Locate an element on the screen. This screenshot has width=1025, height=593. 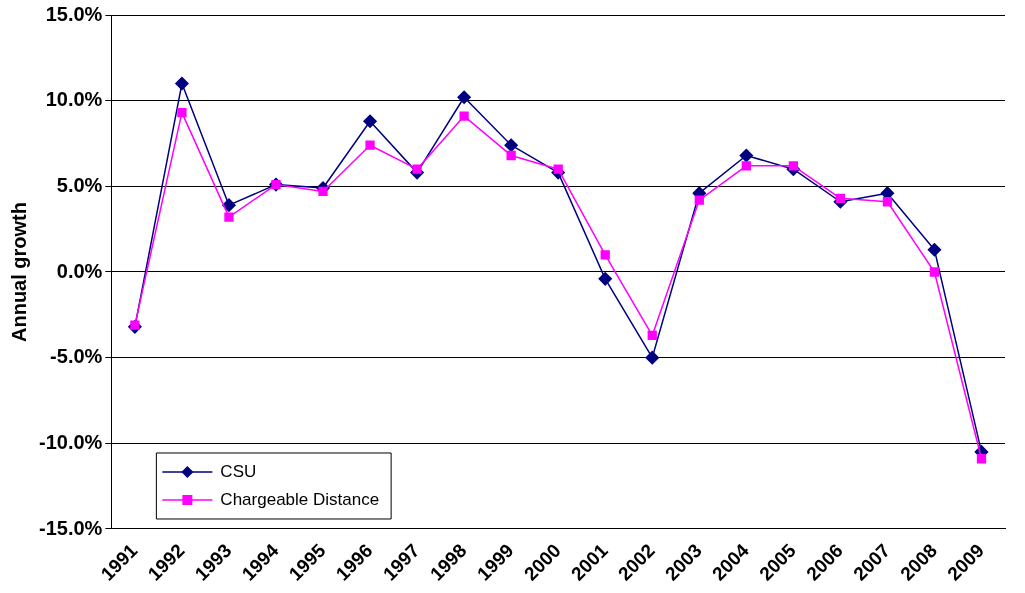
y-tick-label: -10.0% is located at coordinates (70, 441).